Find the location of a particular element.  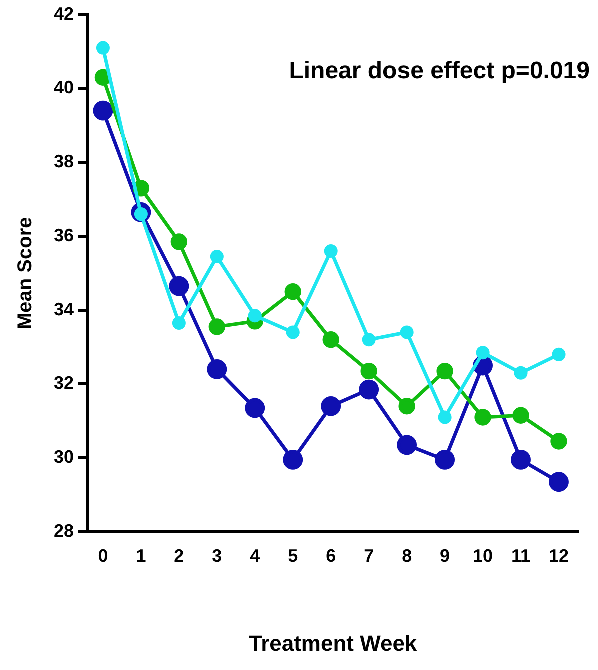

y-tick-label: 40 is located at coordinates (64, 88).